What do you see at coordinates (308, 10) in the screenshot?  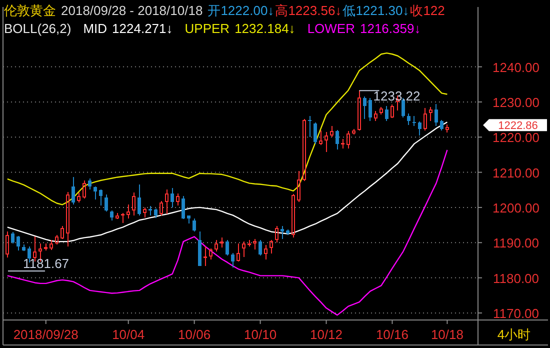 I see `annotation: 高1223.56↓` at bounding box center [308, 10].